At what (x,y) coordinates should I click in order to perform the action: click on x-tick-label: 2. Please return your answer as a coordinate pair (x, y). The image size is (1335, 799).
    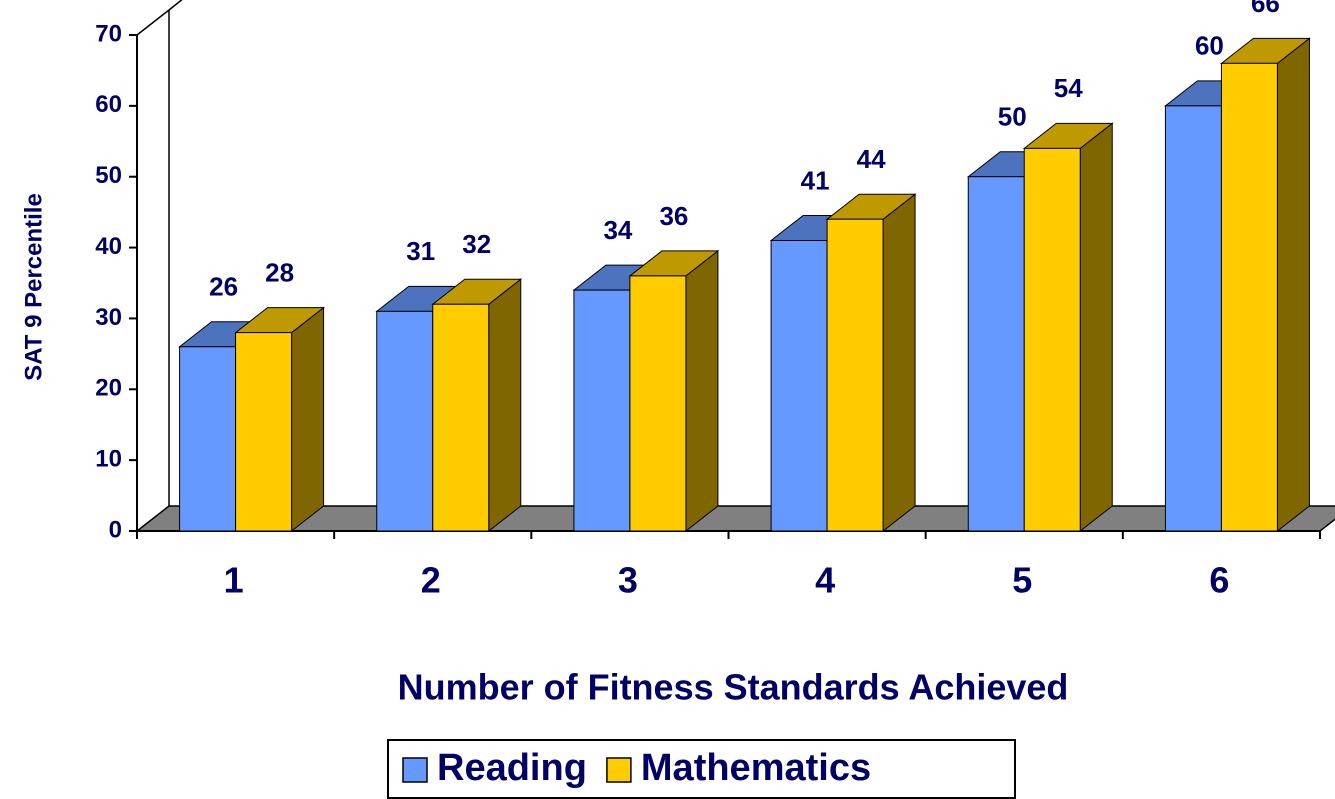
    Looking at the image, I should click on (431, 580).